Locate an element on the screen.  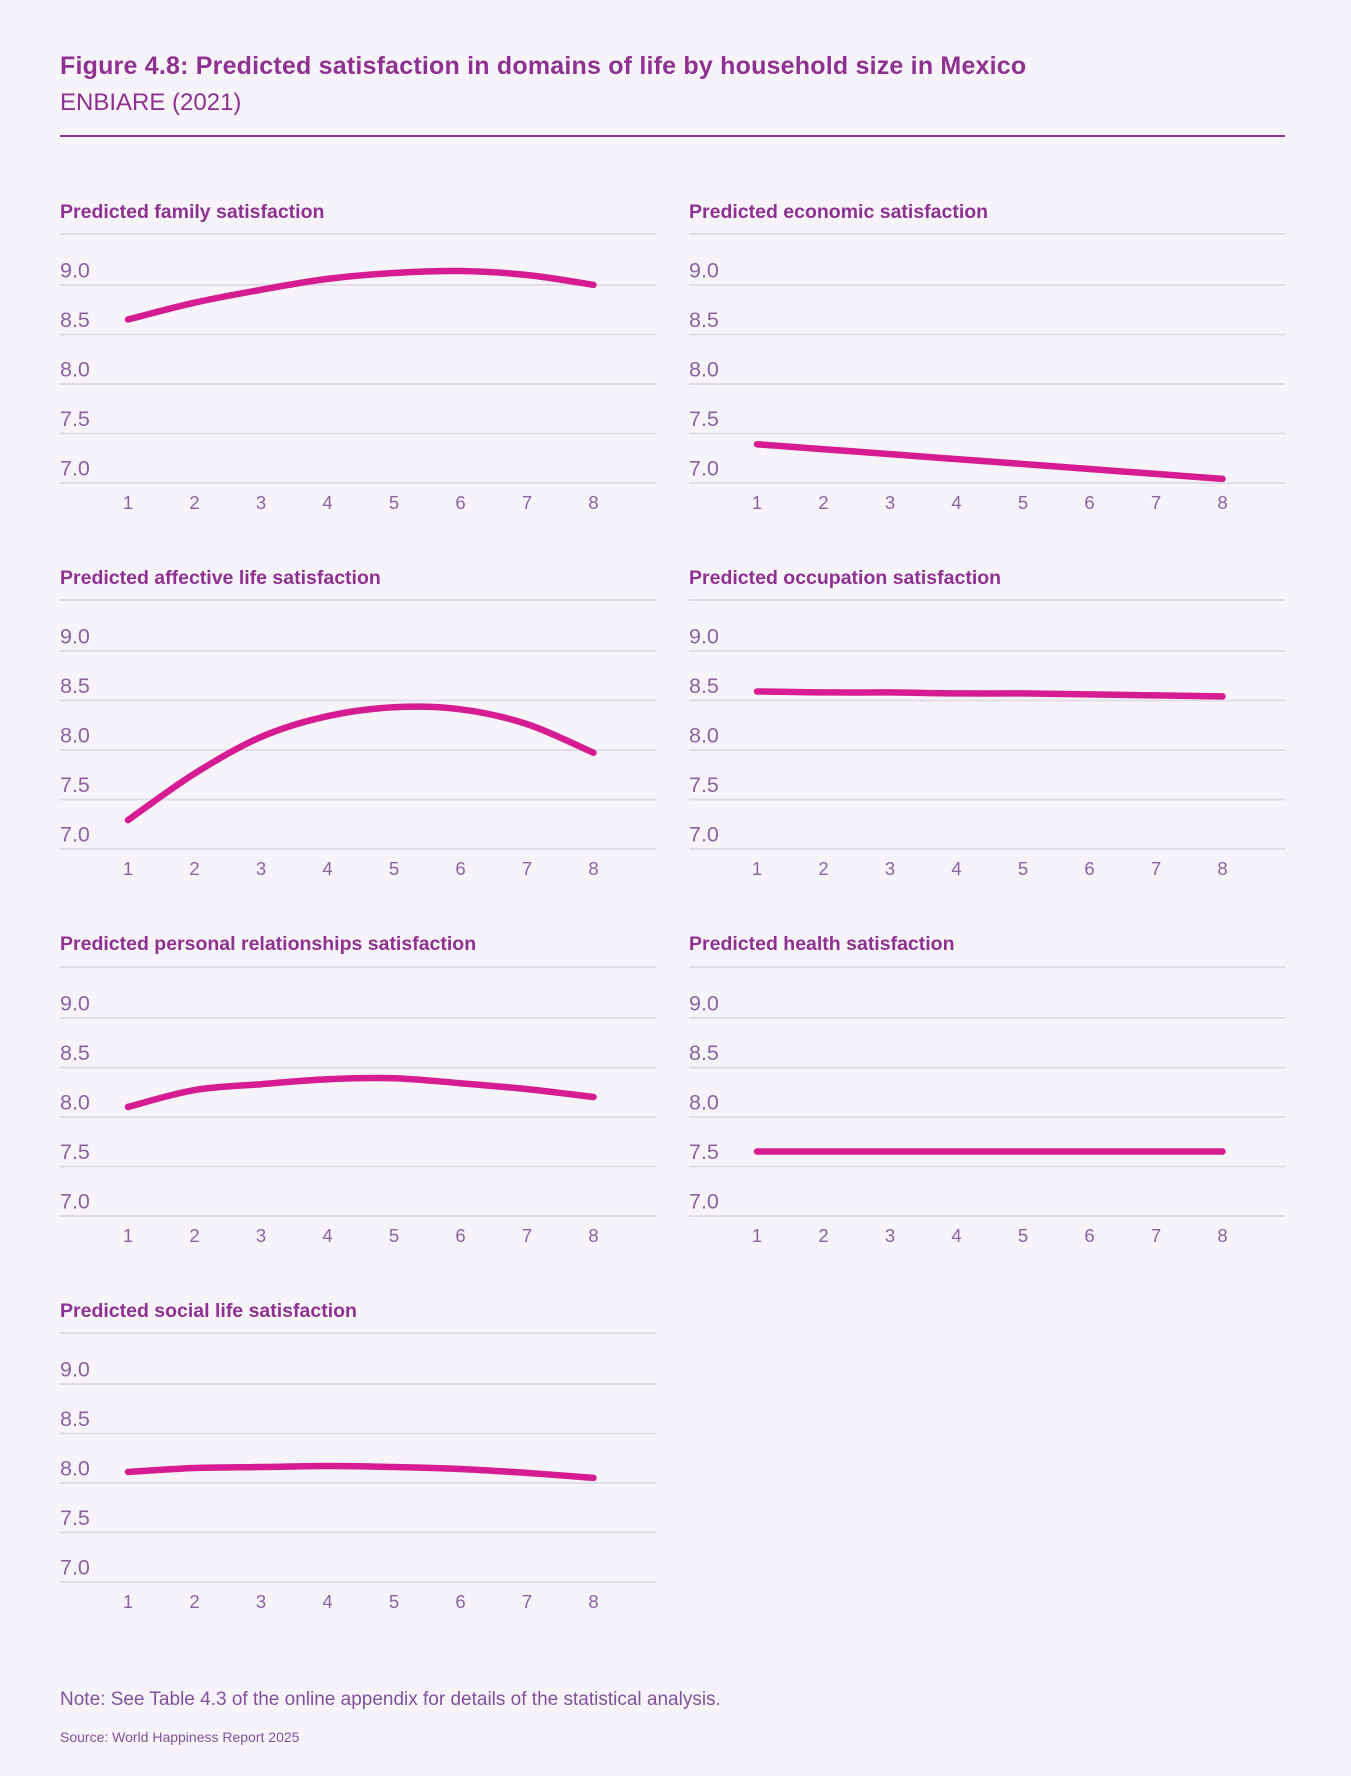
figure-source: Source: World Happiness Report 2025 is located at coordinates (180, 1736).